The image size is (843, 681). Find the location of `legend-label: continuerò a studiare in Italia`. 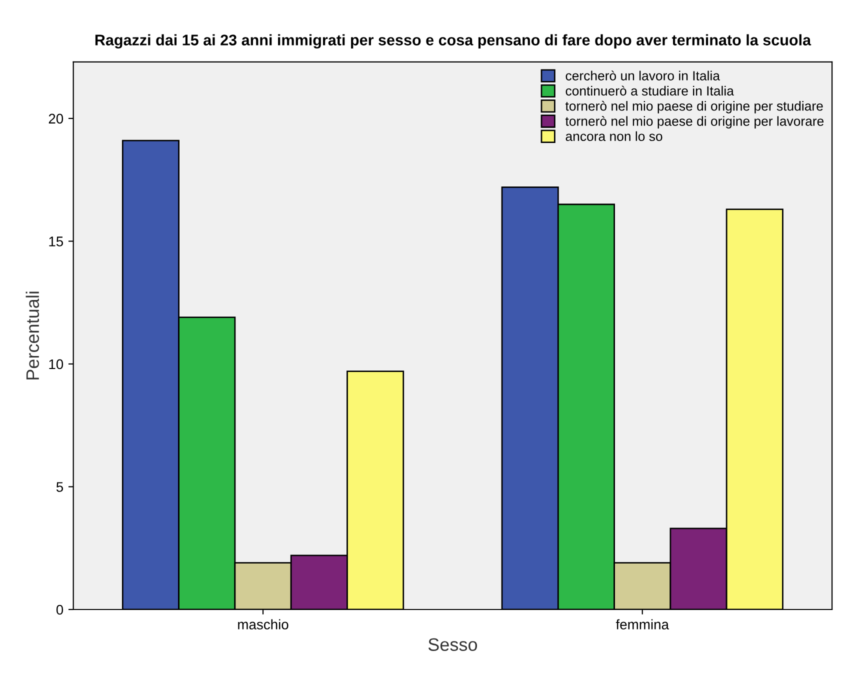

legend-label: continuerò a studiare in Italia is located at coordinates (650, 91).